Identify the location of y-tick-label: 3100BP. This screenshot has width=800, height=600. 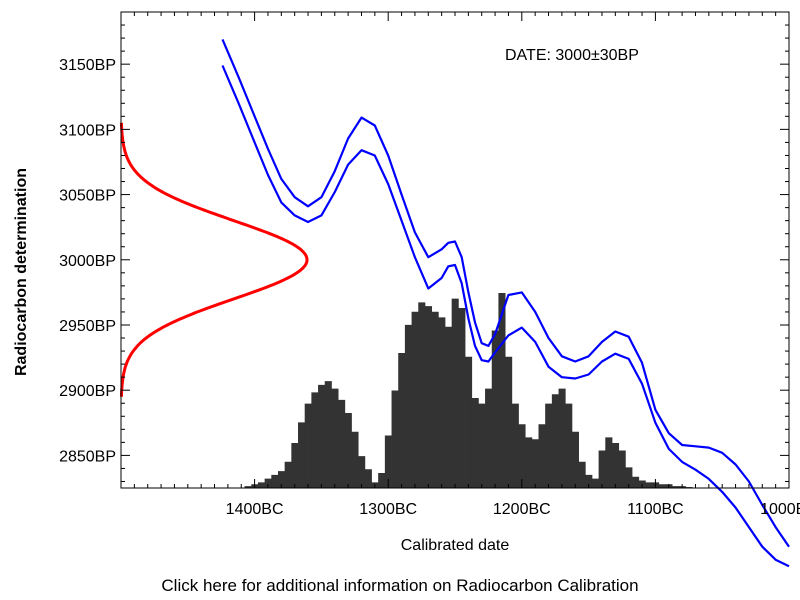
(87, 130).